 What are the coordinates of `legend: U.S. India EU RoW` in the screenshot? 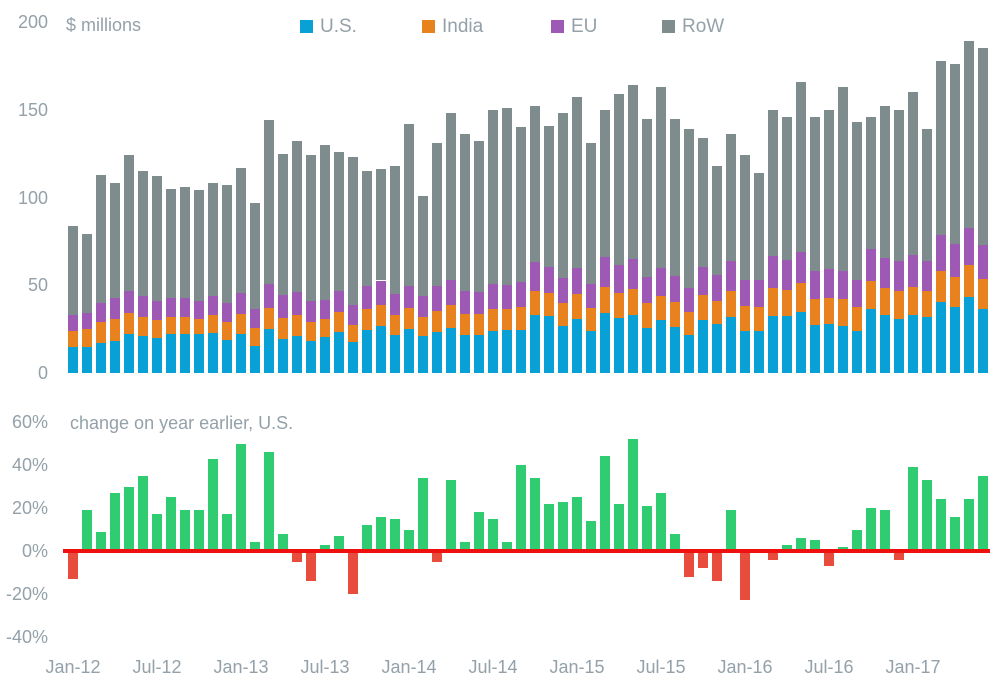 It's located at (503, 27).